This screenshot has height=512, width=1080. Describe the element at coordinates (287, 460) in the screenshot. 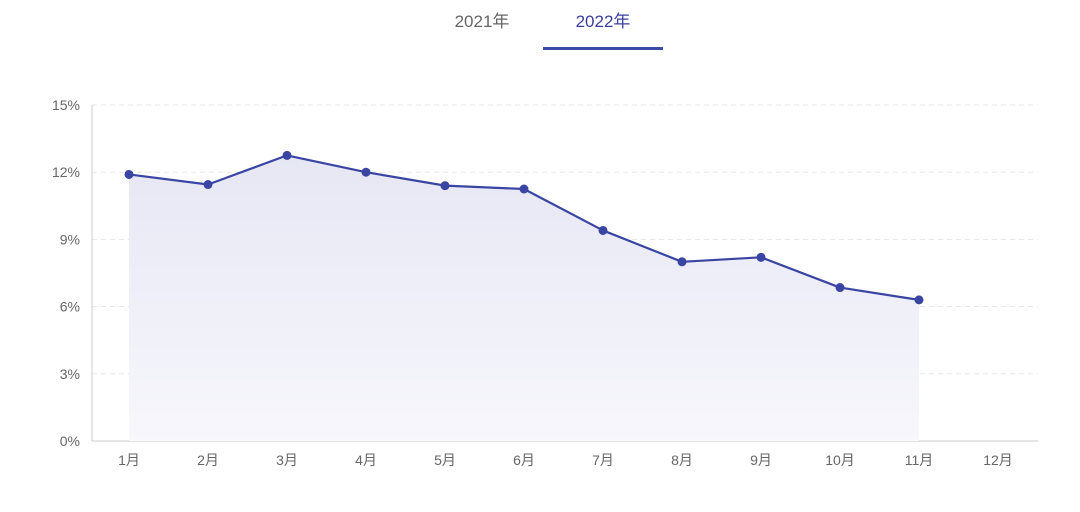

I see `x-tick-label: 3月` at that location.